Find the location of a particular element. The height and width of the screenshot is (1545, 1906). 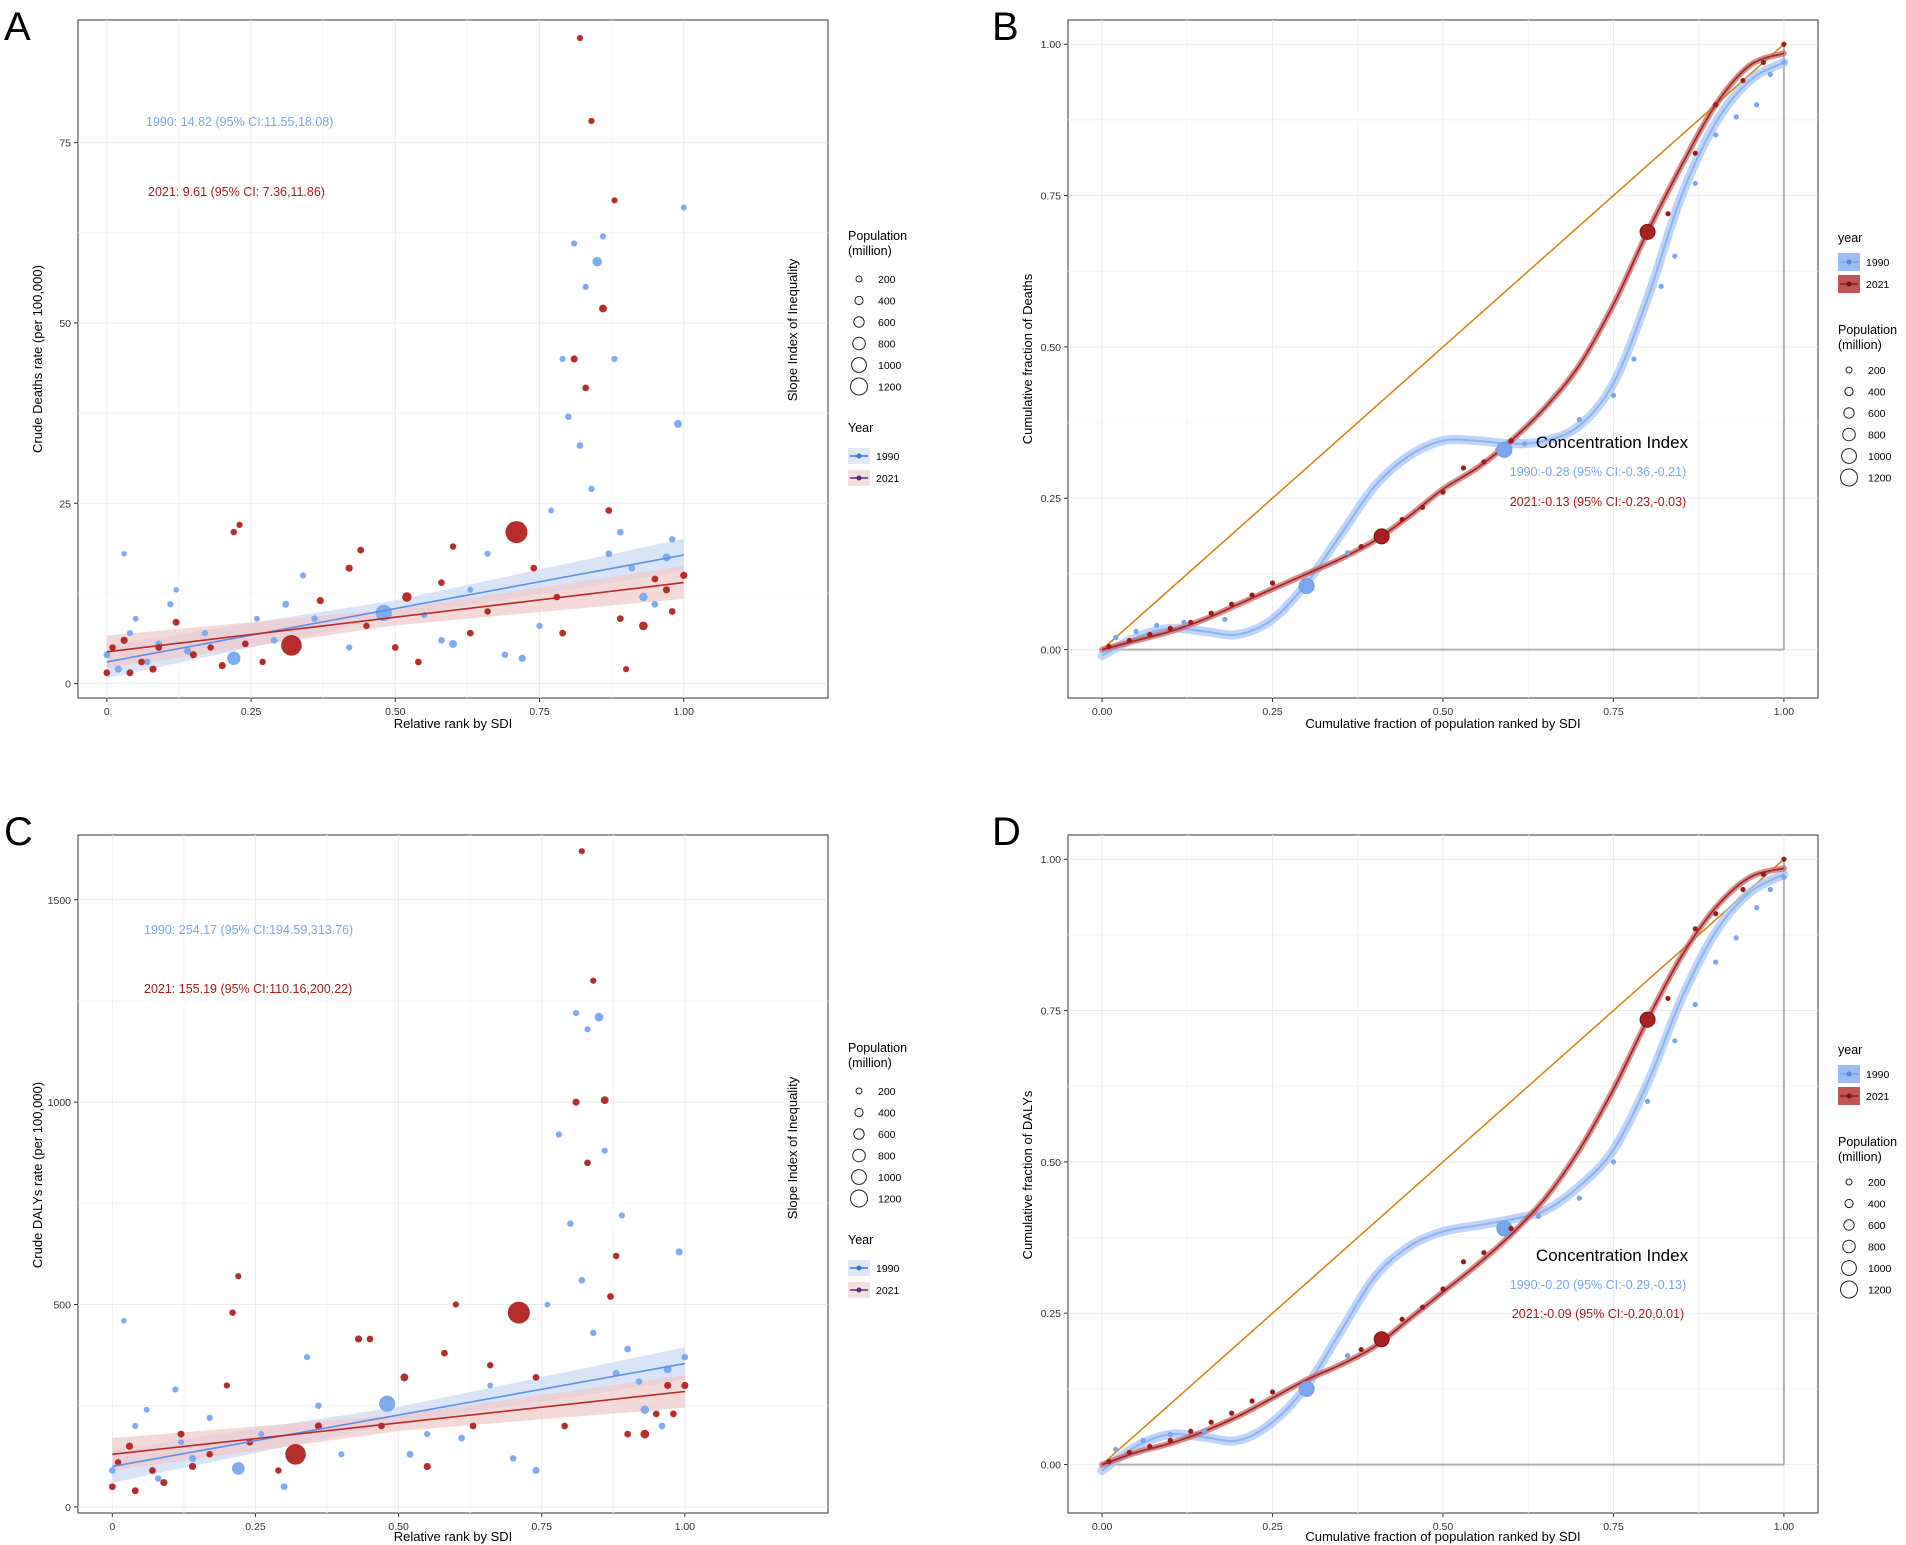

legend-b-dot-2021 is located at coordinates (1849, 284).